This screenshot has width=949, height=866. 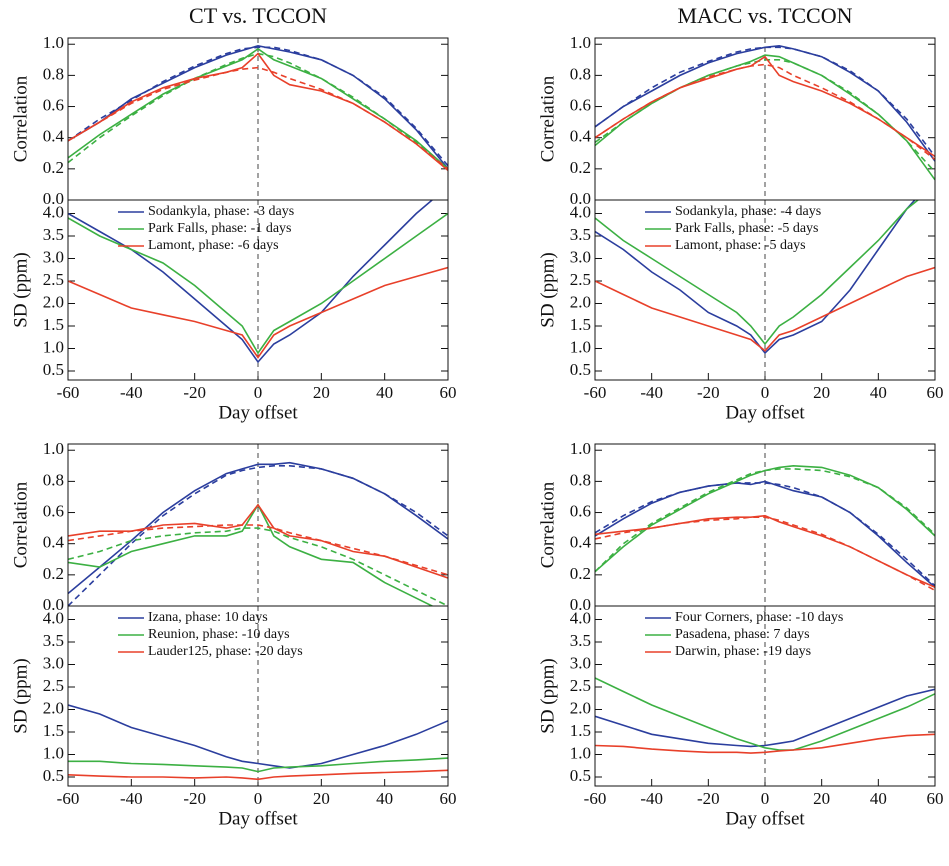 What do you see at coordinates (219, 228) in the screenshot?
I see `legend-label: Park Falls, phase: -1 days` at bounding box center [219, 228].